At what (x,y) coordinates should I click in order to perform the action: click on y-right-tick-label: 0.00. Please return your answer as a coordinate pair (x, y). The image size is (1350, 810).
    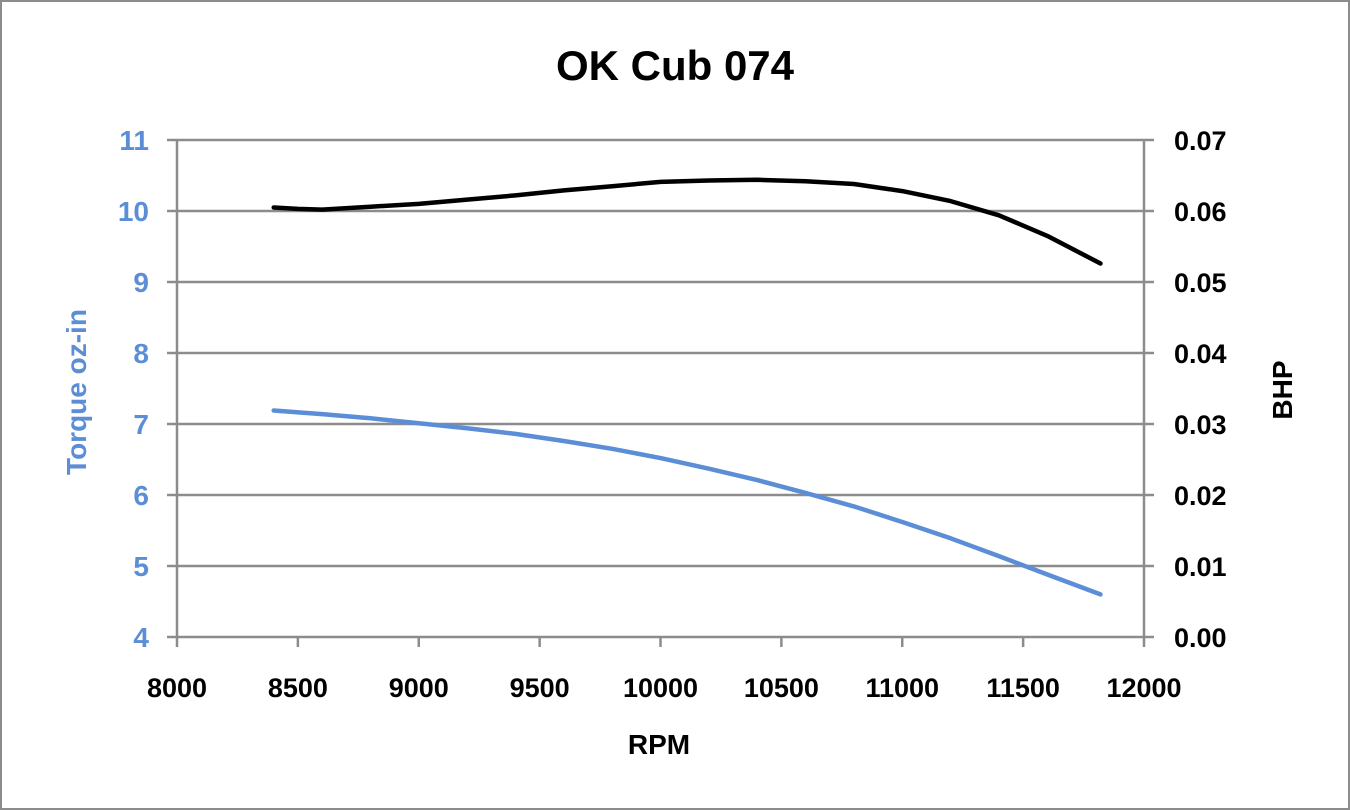
    Looking at the image, I should click on (1200, 638).